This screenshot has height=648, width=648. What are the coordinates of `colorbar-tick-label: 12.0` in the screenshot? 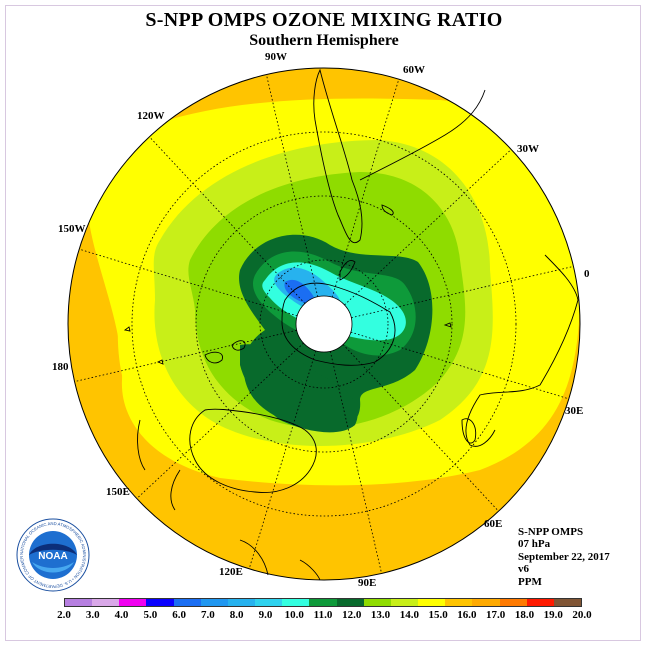 It's located at (352, 615).